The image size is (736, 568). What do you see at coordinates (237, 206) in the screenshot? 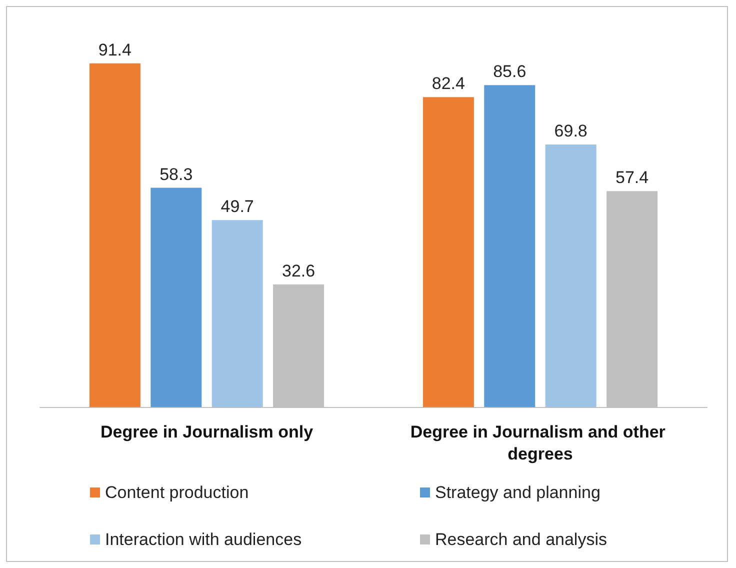
I see `data-label: 49.7` at bounding box center [237, 206].